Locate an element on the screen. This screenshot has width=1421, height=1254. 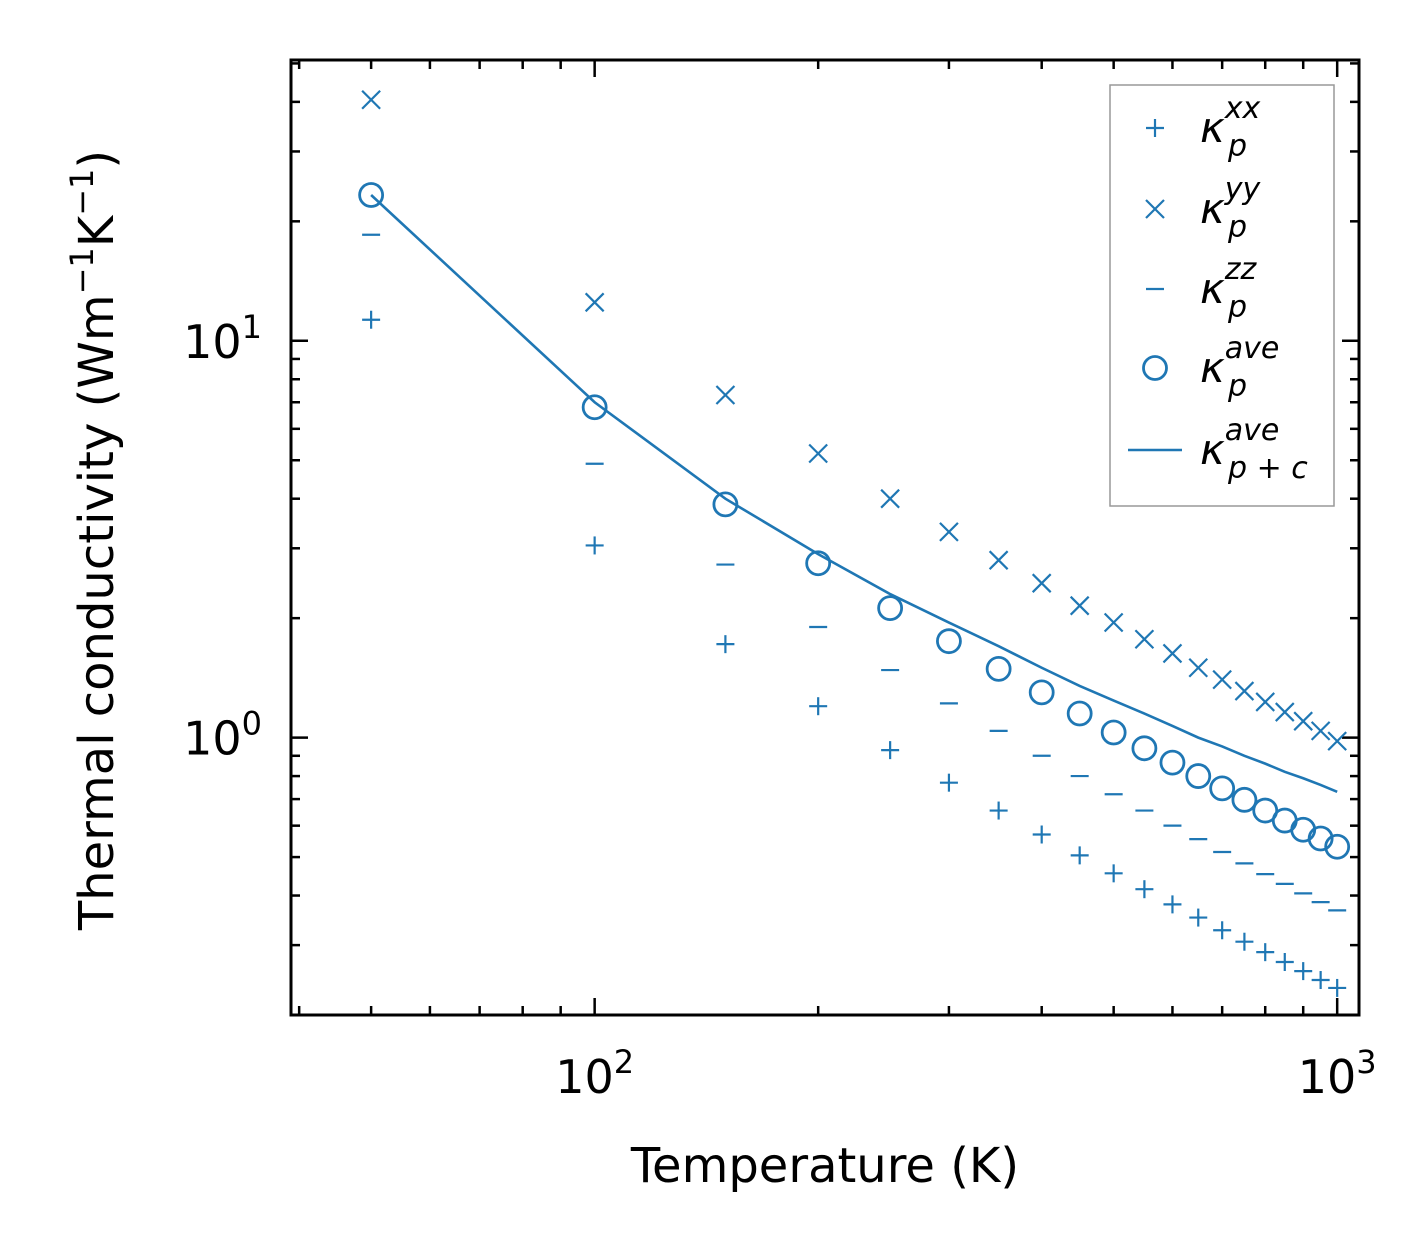
legend-entry-kappa_p_yy: κyy p is located at coordinates (1203, 208).